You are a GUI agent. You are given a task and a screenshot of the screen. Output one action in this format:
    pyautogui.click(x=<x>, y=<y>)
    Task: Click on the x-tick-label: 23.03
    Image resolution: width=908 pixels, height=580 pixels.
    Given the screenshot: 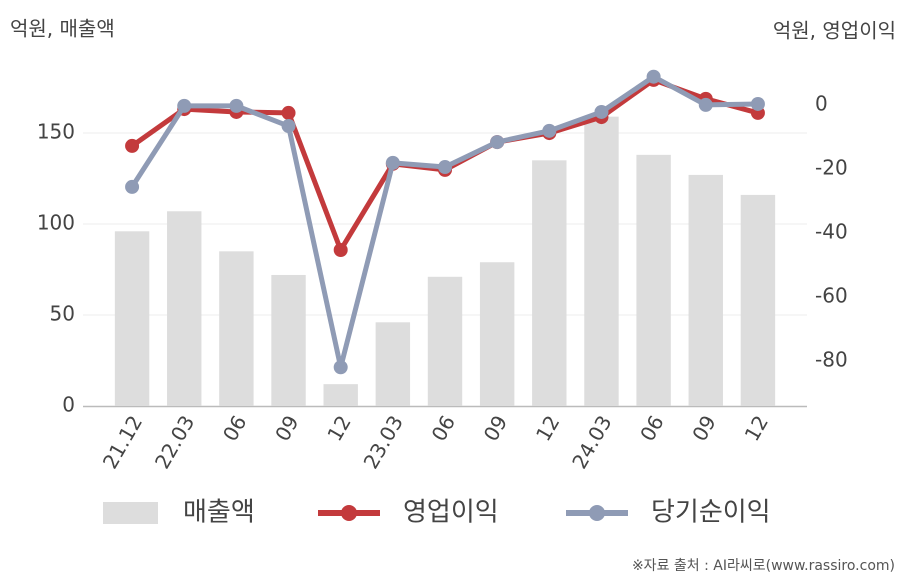 What is the action you would take?
    pyautogui.click(x=383, y=442)
    